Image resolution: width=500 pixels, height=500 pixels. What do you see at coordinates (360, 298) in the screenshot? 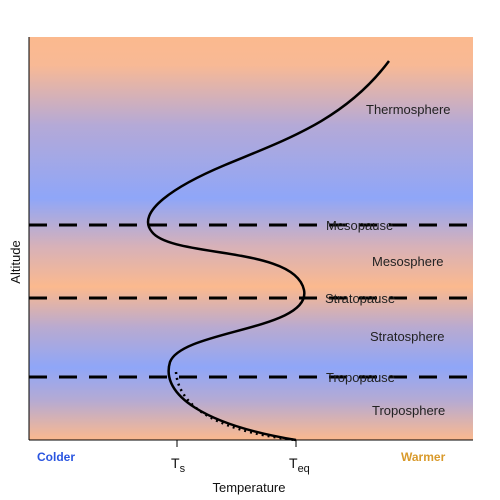
I see `stratopause-label: Stratopause` at bounding box center [360, 298].